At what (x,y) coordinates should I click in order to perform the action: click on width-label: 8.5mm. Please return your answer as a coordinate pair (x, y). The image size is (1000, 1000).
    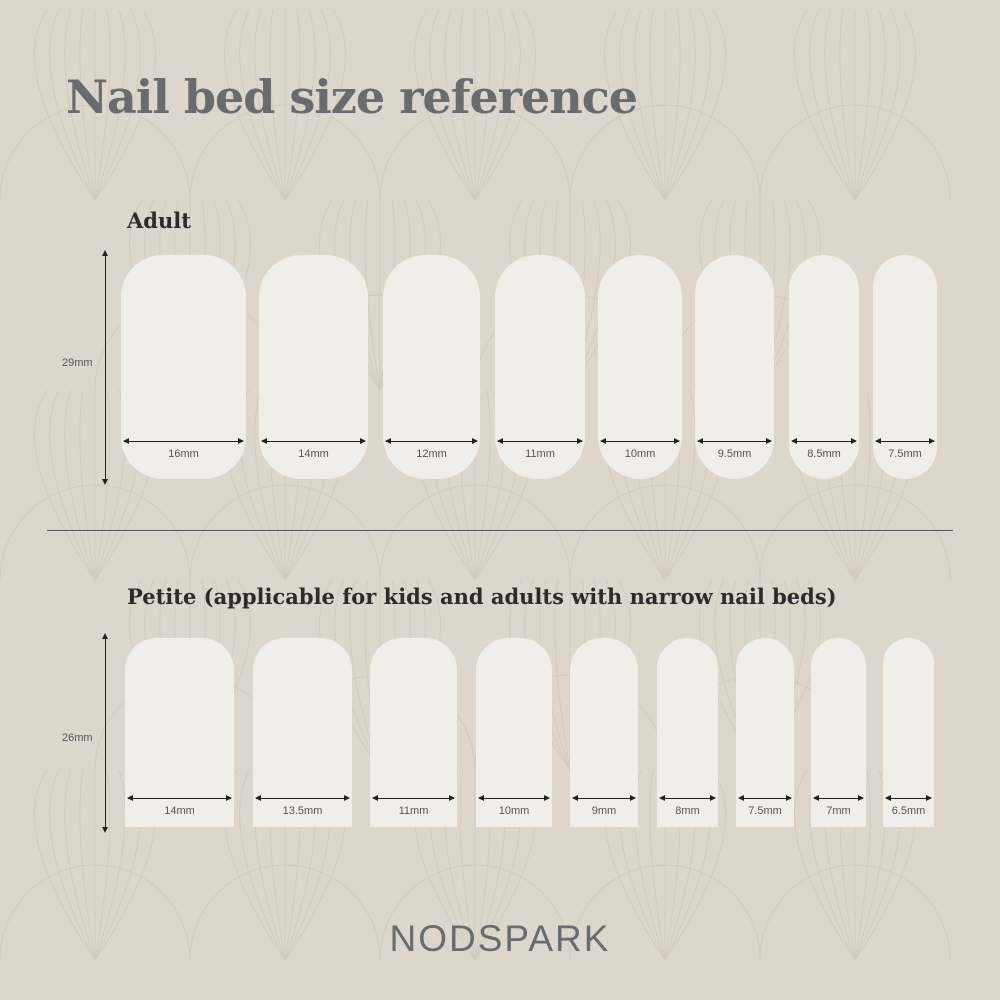
    Looking at the image, I should click on (824, 454).